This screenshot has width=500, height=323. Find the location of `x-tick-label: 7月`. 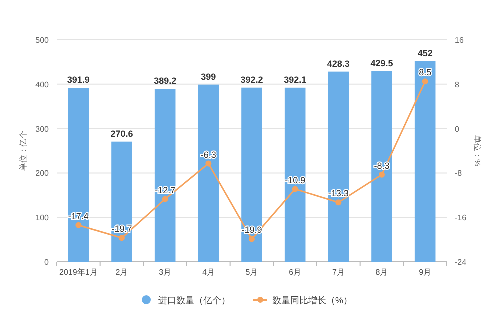

x-tick-label: 7月 is located at coordinates (338, 272).